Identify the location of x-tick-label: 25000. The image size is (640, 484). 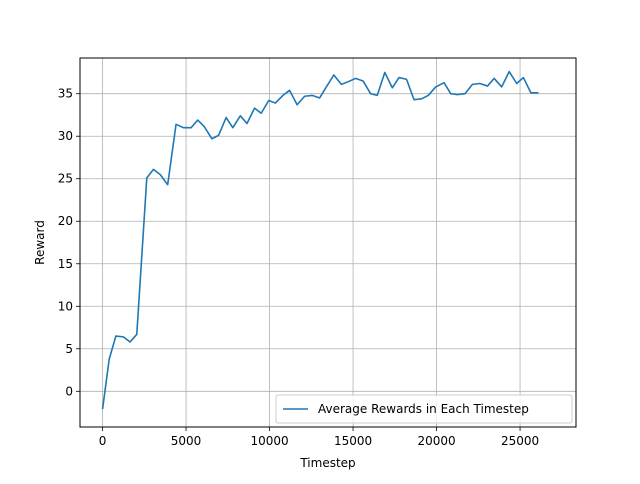
(520, 441).